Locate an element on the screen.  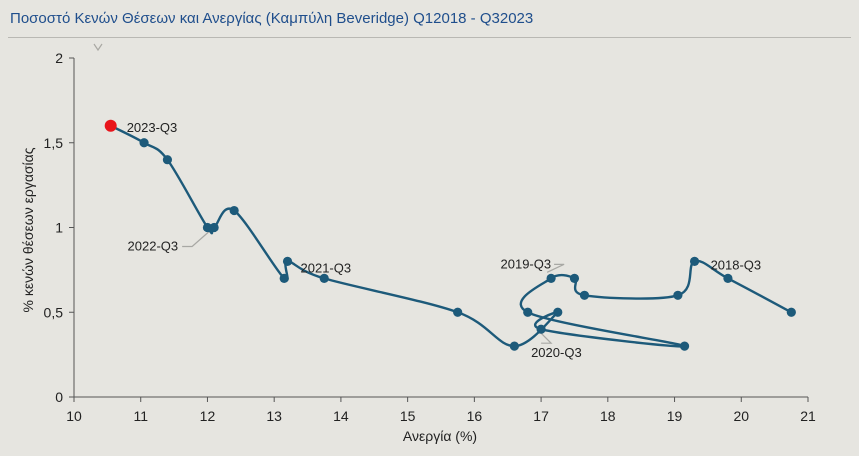
x-tick-label: 14 is located at coordinates (341, 416).